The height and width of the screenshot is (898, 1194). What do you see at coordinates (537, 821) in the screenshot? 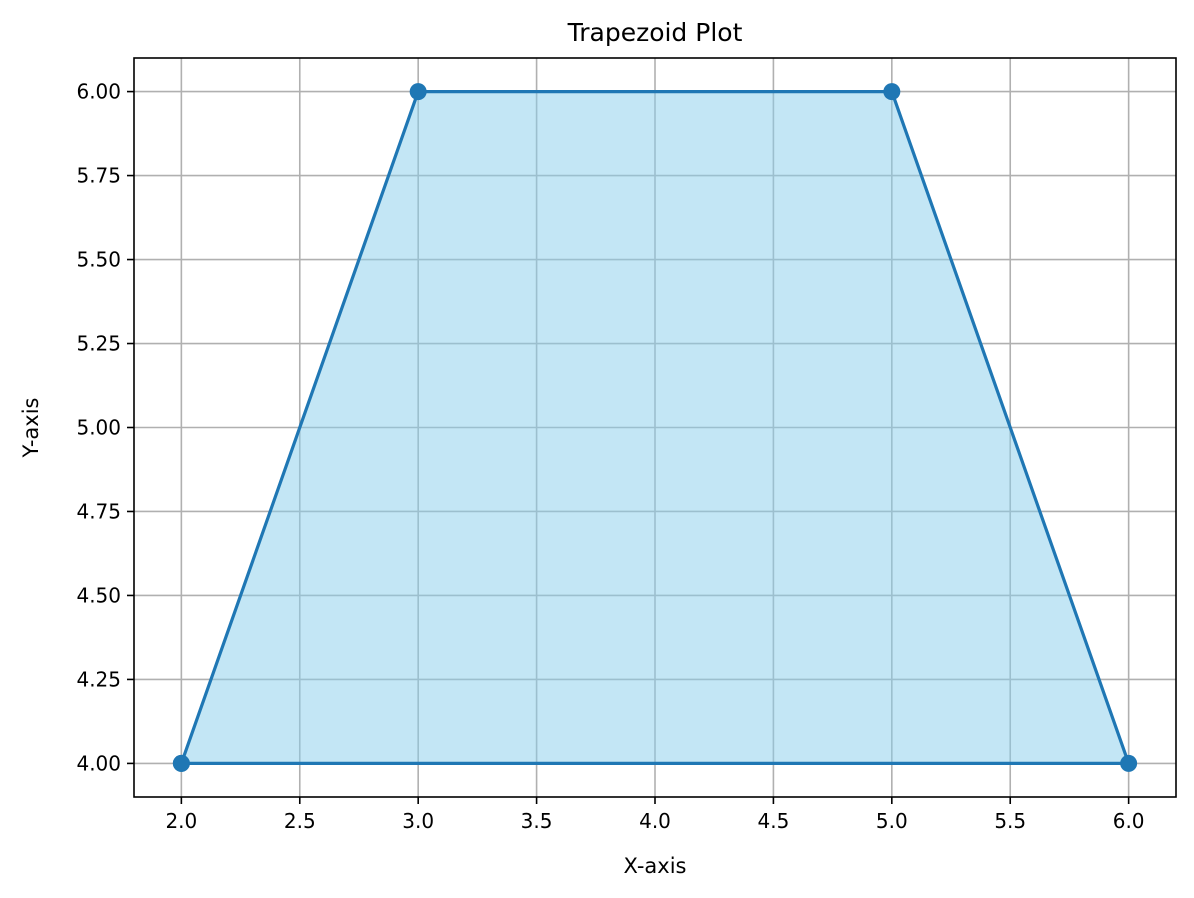
I see `x-tick-label: 3.5` at bounding box center [537, 821].